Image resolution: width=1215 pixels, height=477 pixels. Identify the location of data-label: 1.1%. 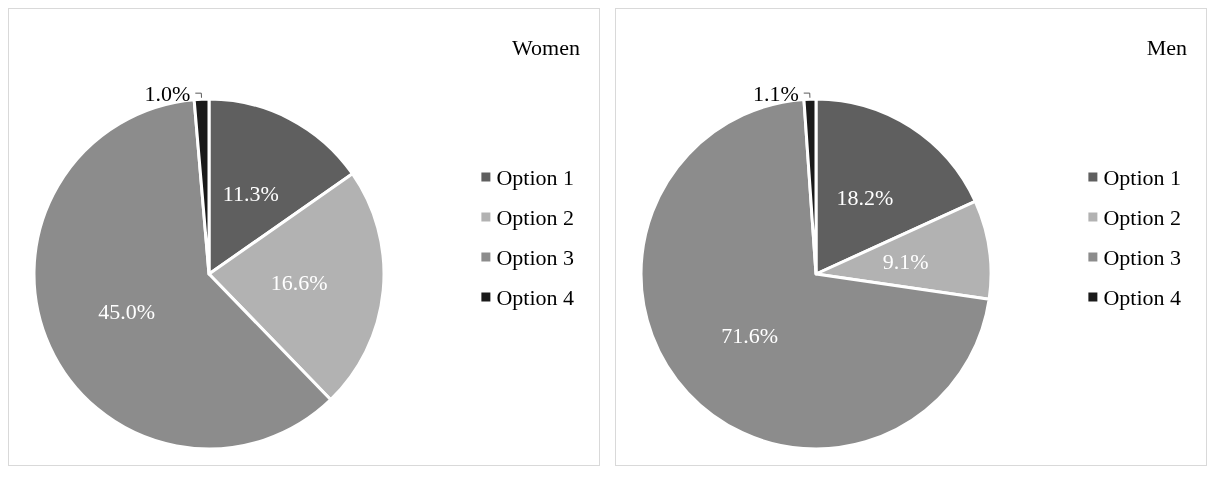
(775, 93).